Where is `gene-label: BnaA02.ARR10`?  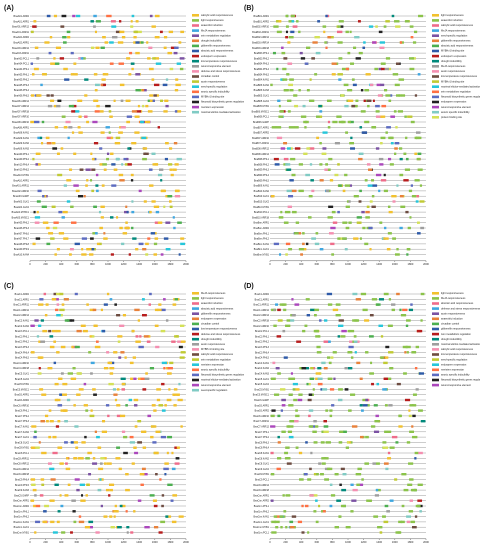
gene-label: BnaA02.ARR10 is located at coordinates (21, 191).